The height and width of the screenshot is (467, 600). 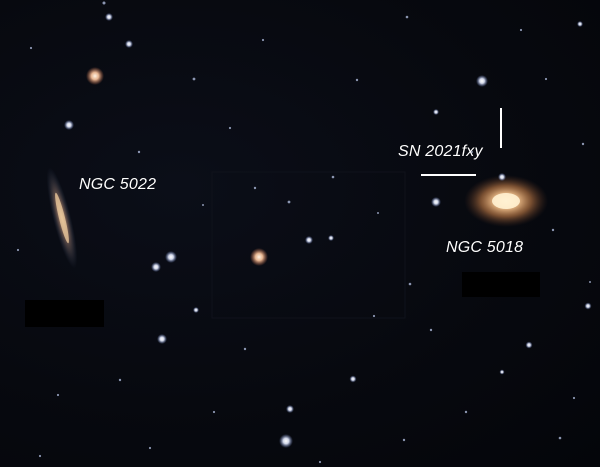 What do you see at coordinates (440, 151) in the screenshot?
I see `label-supernova: SN 2021fxy` at bounding box center [440, 151].